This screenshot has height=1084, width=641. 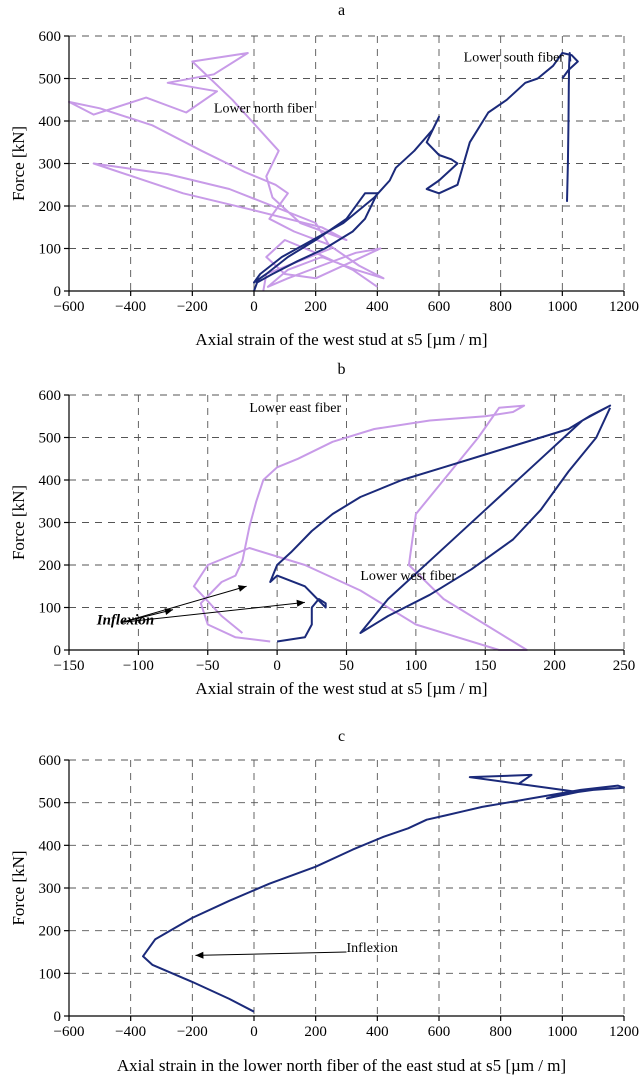 What do you see at coordinates (485, 666) in the screenshot?
I see `x-tick-label: 150` at bounding box center [485, 666].